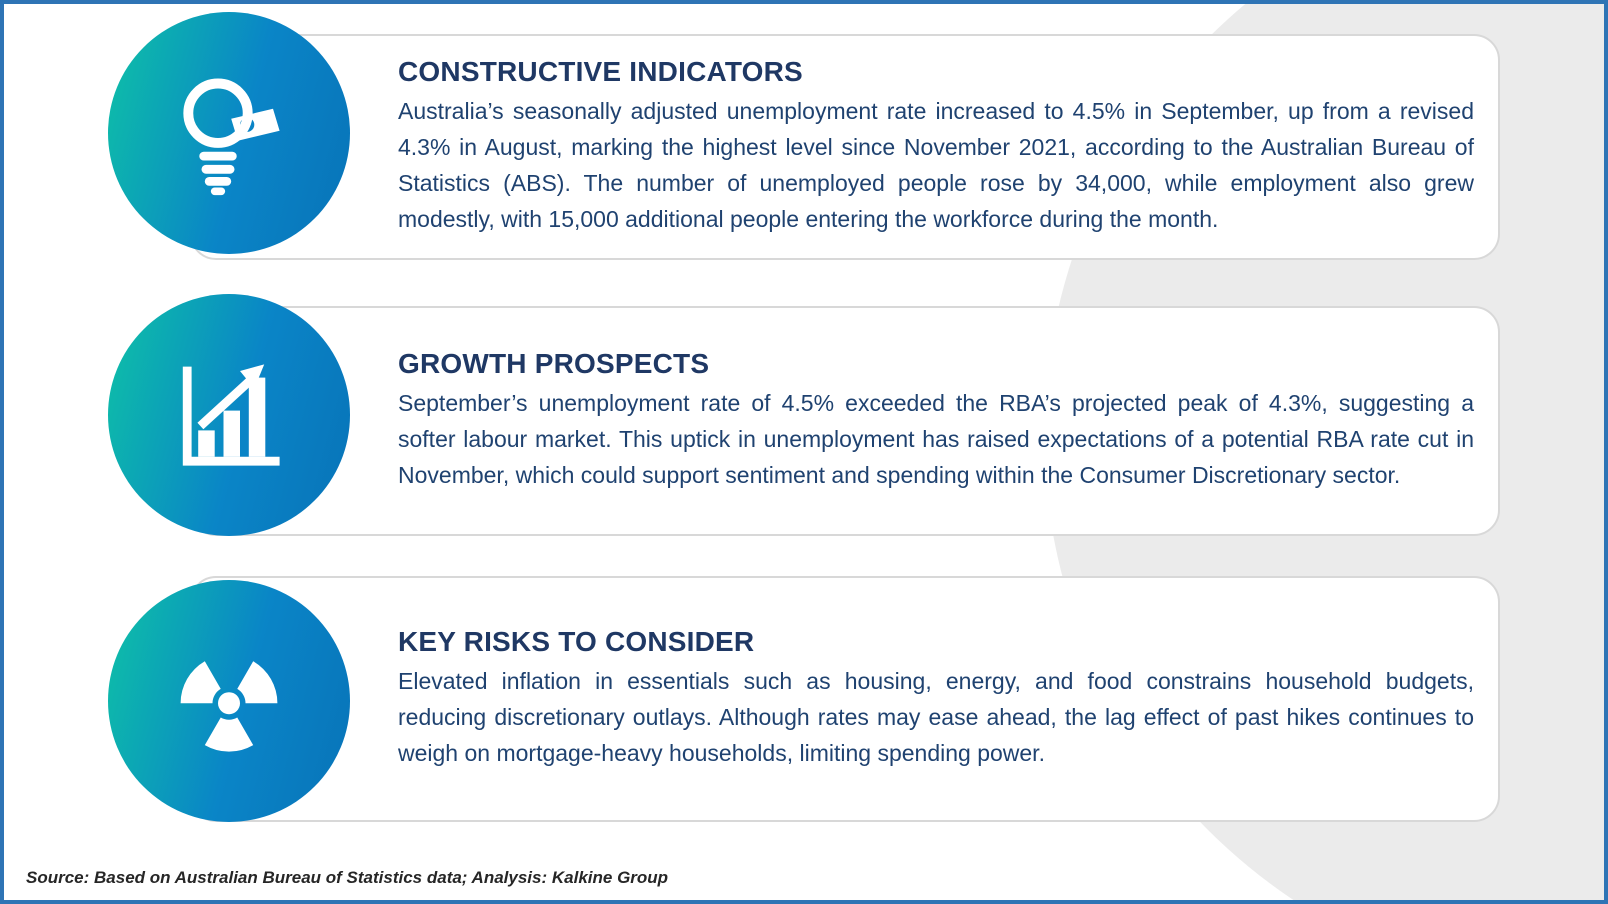 This screenshot has height=904, width=1608. What do you see at coordinates (576, 642) in the screenshot?
I see `section-title-key-risks: KEY RISKS TO CONSIDER` at bounding box center [576, 642].